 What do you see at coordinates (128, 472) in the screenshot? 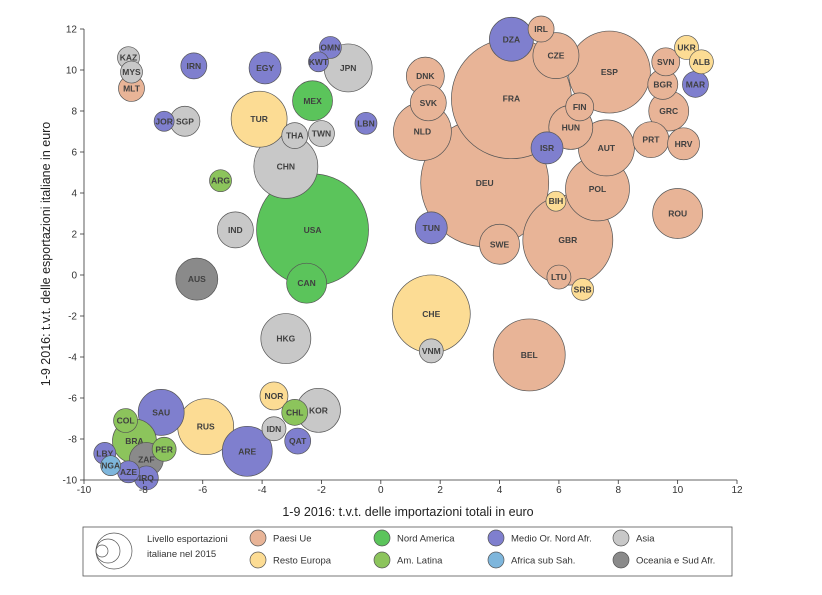
I see `bubble-label: AZE` at bounding box center [128, 472].